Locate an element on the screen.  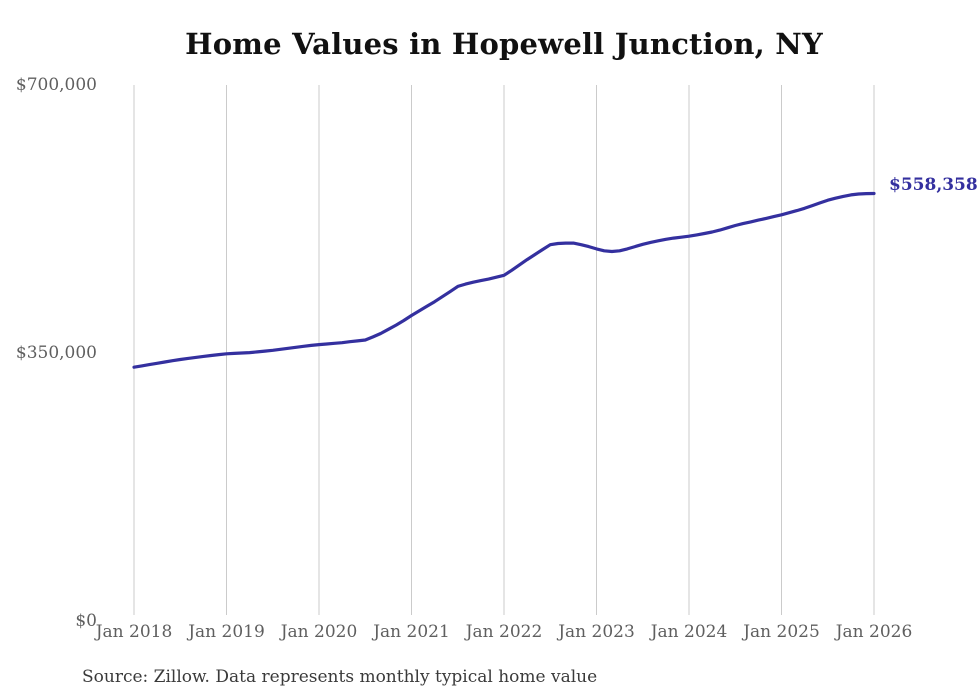
chart-title: Home Values in Hopewell Junction, NY is located at coordinates (504, 44).